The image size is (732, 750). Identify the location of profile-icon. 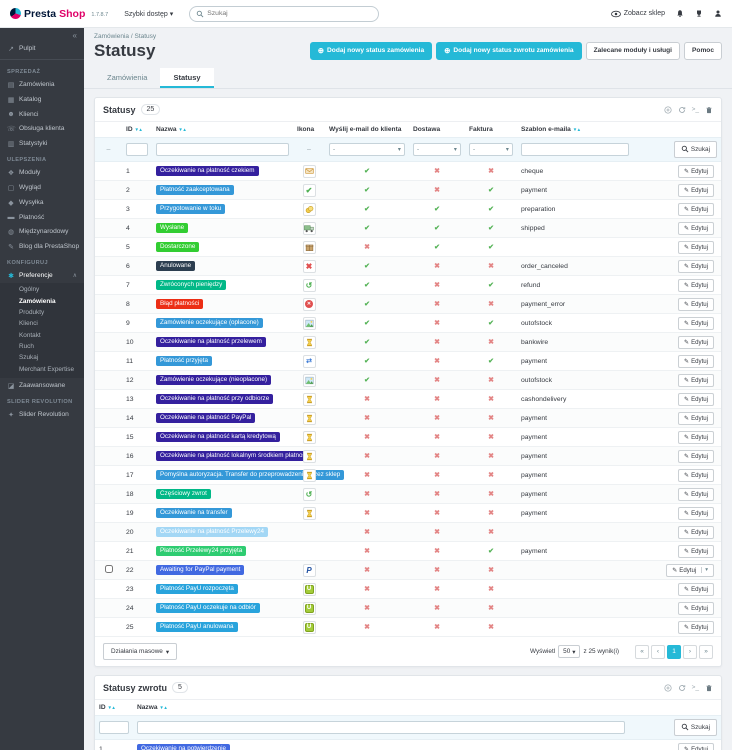
(718, 13).